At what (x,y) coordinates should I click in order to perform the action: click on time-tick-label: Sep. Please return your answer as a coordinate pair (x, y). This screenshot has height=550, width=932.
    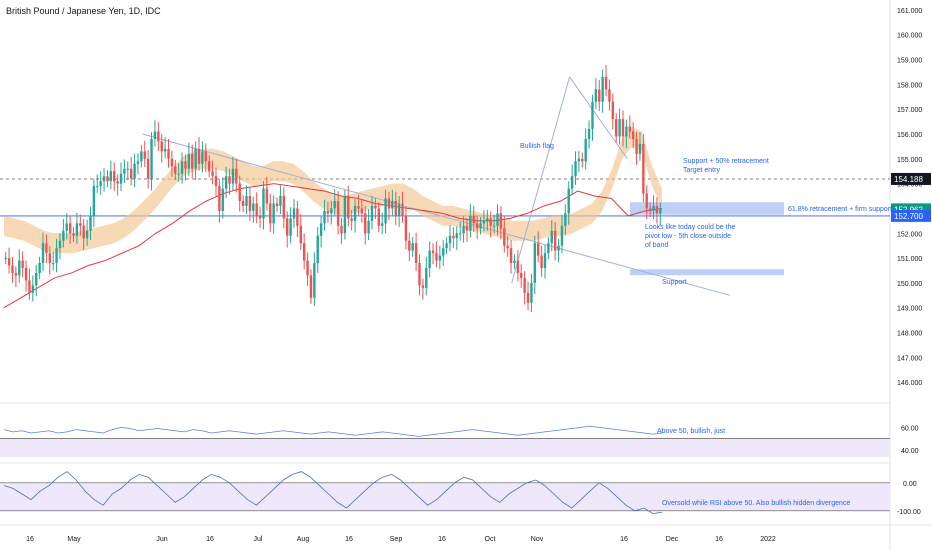
    Looking at the image, I should click on (396, 539).